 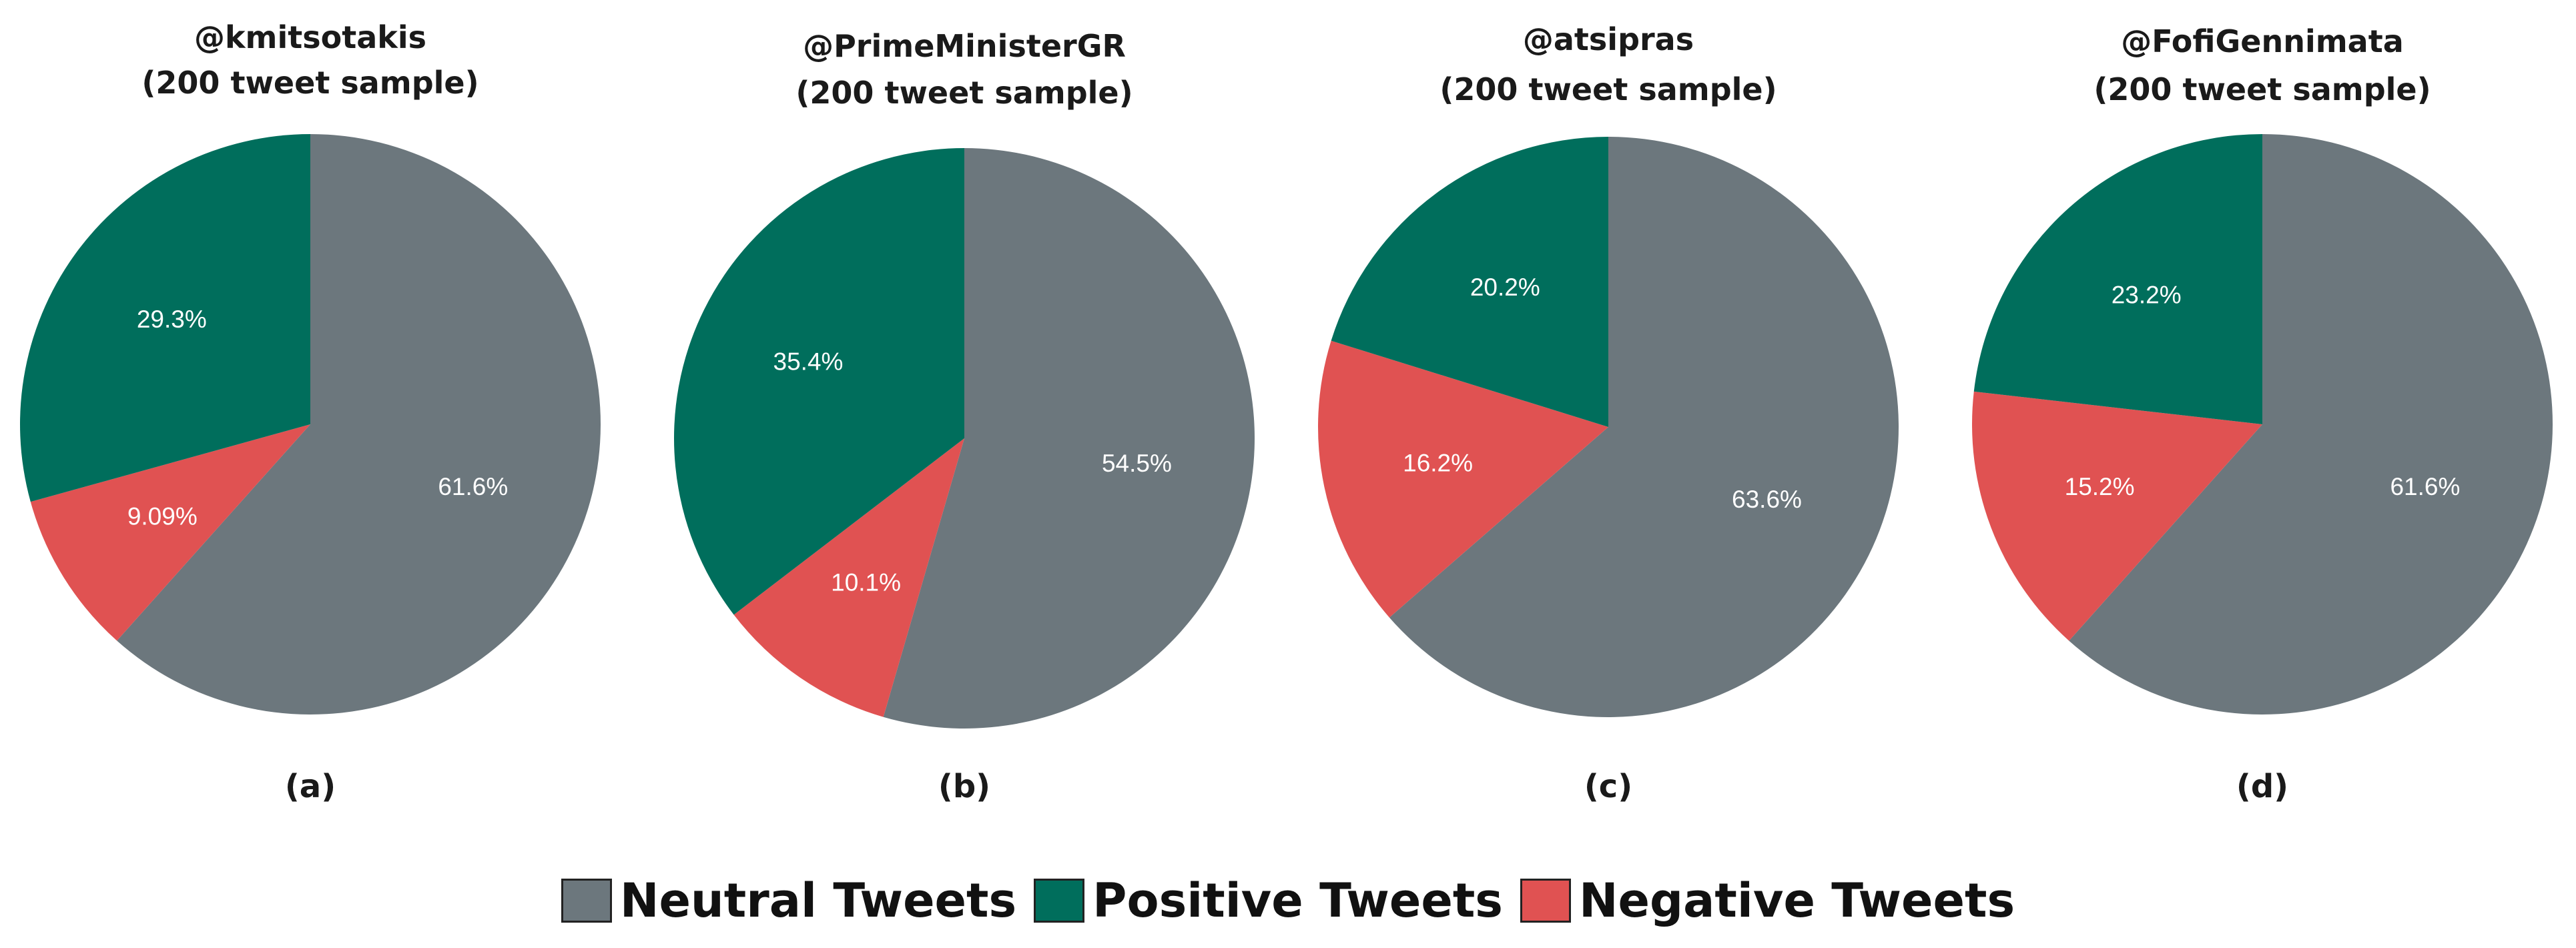 I want to click on pie-label-d-positive: 23.2%, so click(x=2147, y=294).